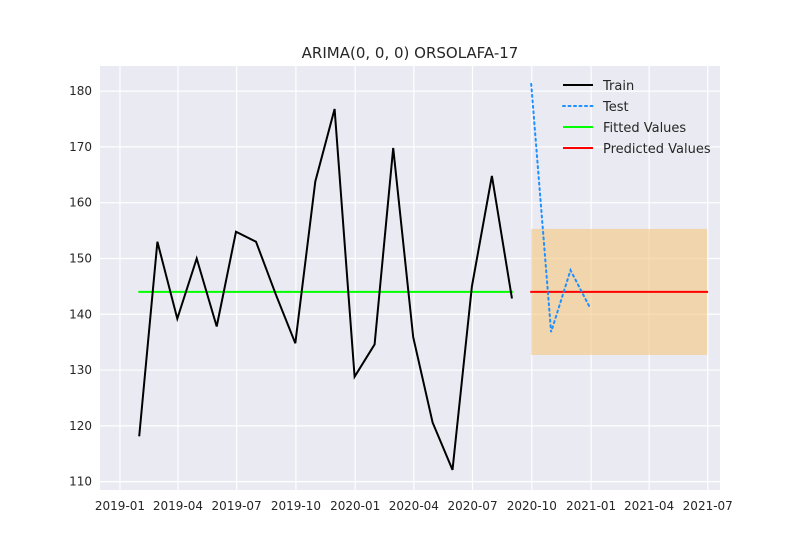 This screenshot has height=550, width=800. What do you see at coordinates (80, 286) in the screenshot?
I see `y-axis-ticks: 110 120 130 140 150 160 170 180` at bounding box center [80, 286].